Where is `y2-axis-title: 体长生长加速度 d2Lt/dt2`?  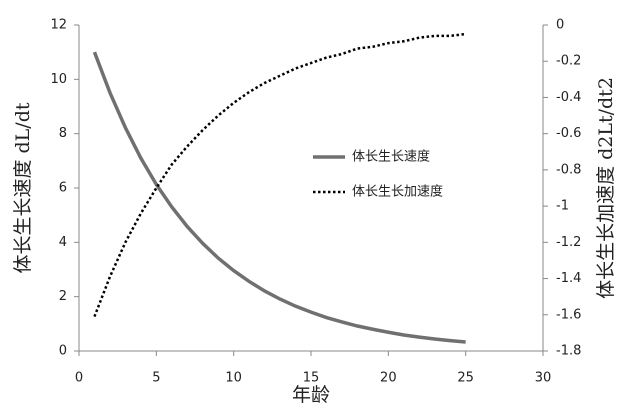 y2-axis-title: 体长生长加速度 d2Lt/dt2 is located at coordinates (606, 188).